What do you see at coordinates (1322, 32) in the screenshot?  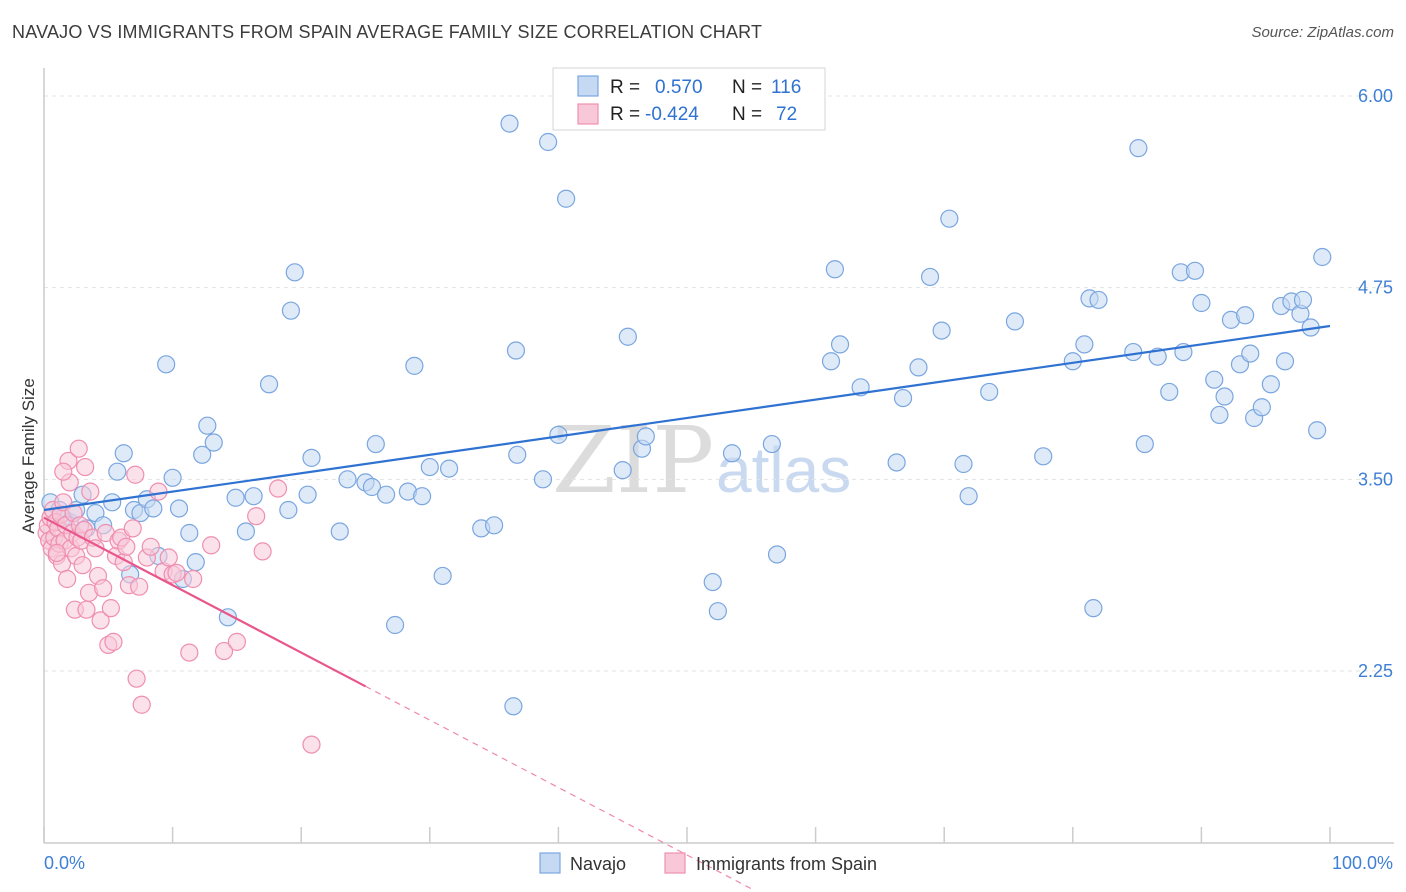 I see `source-label: Source: ZipAtlas.com` at bounding box center [1322, 32].